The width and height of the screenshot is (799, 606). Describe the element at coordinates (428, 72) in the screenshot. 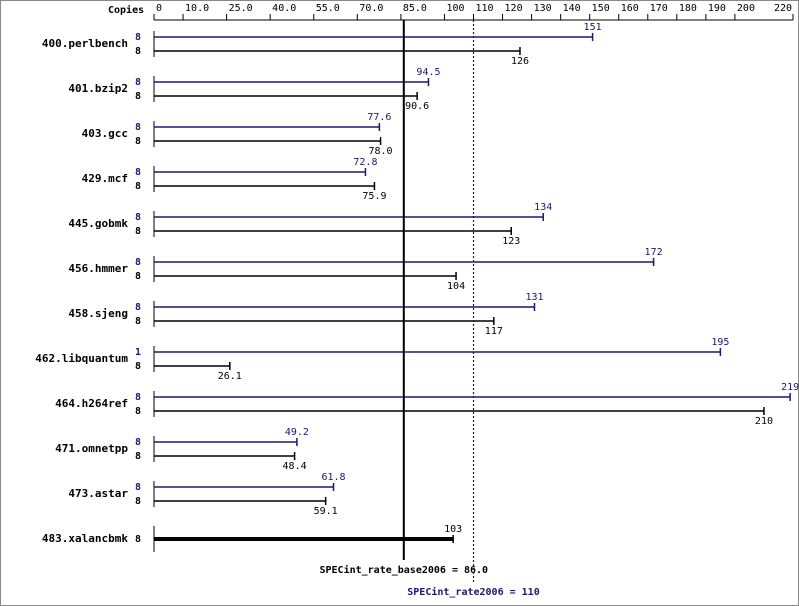

I see `value-label: 94.5` at that location.